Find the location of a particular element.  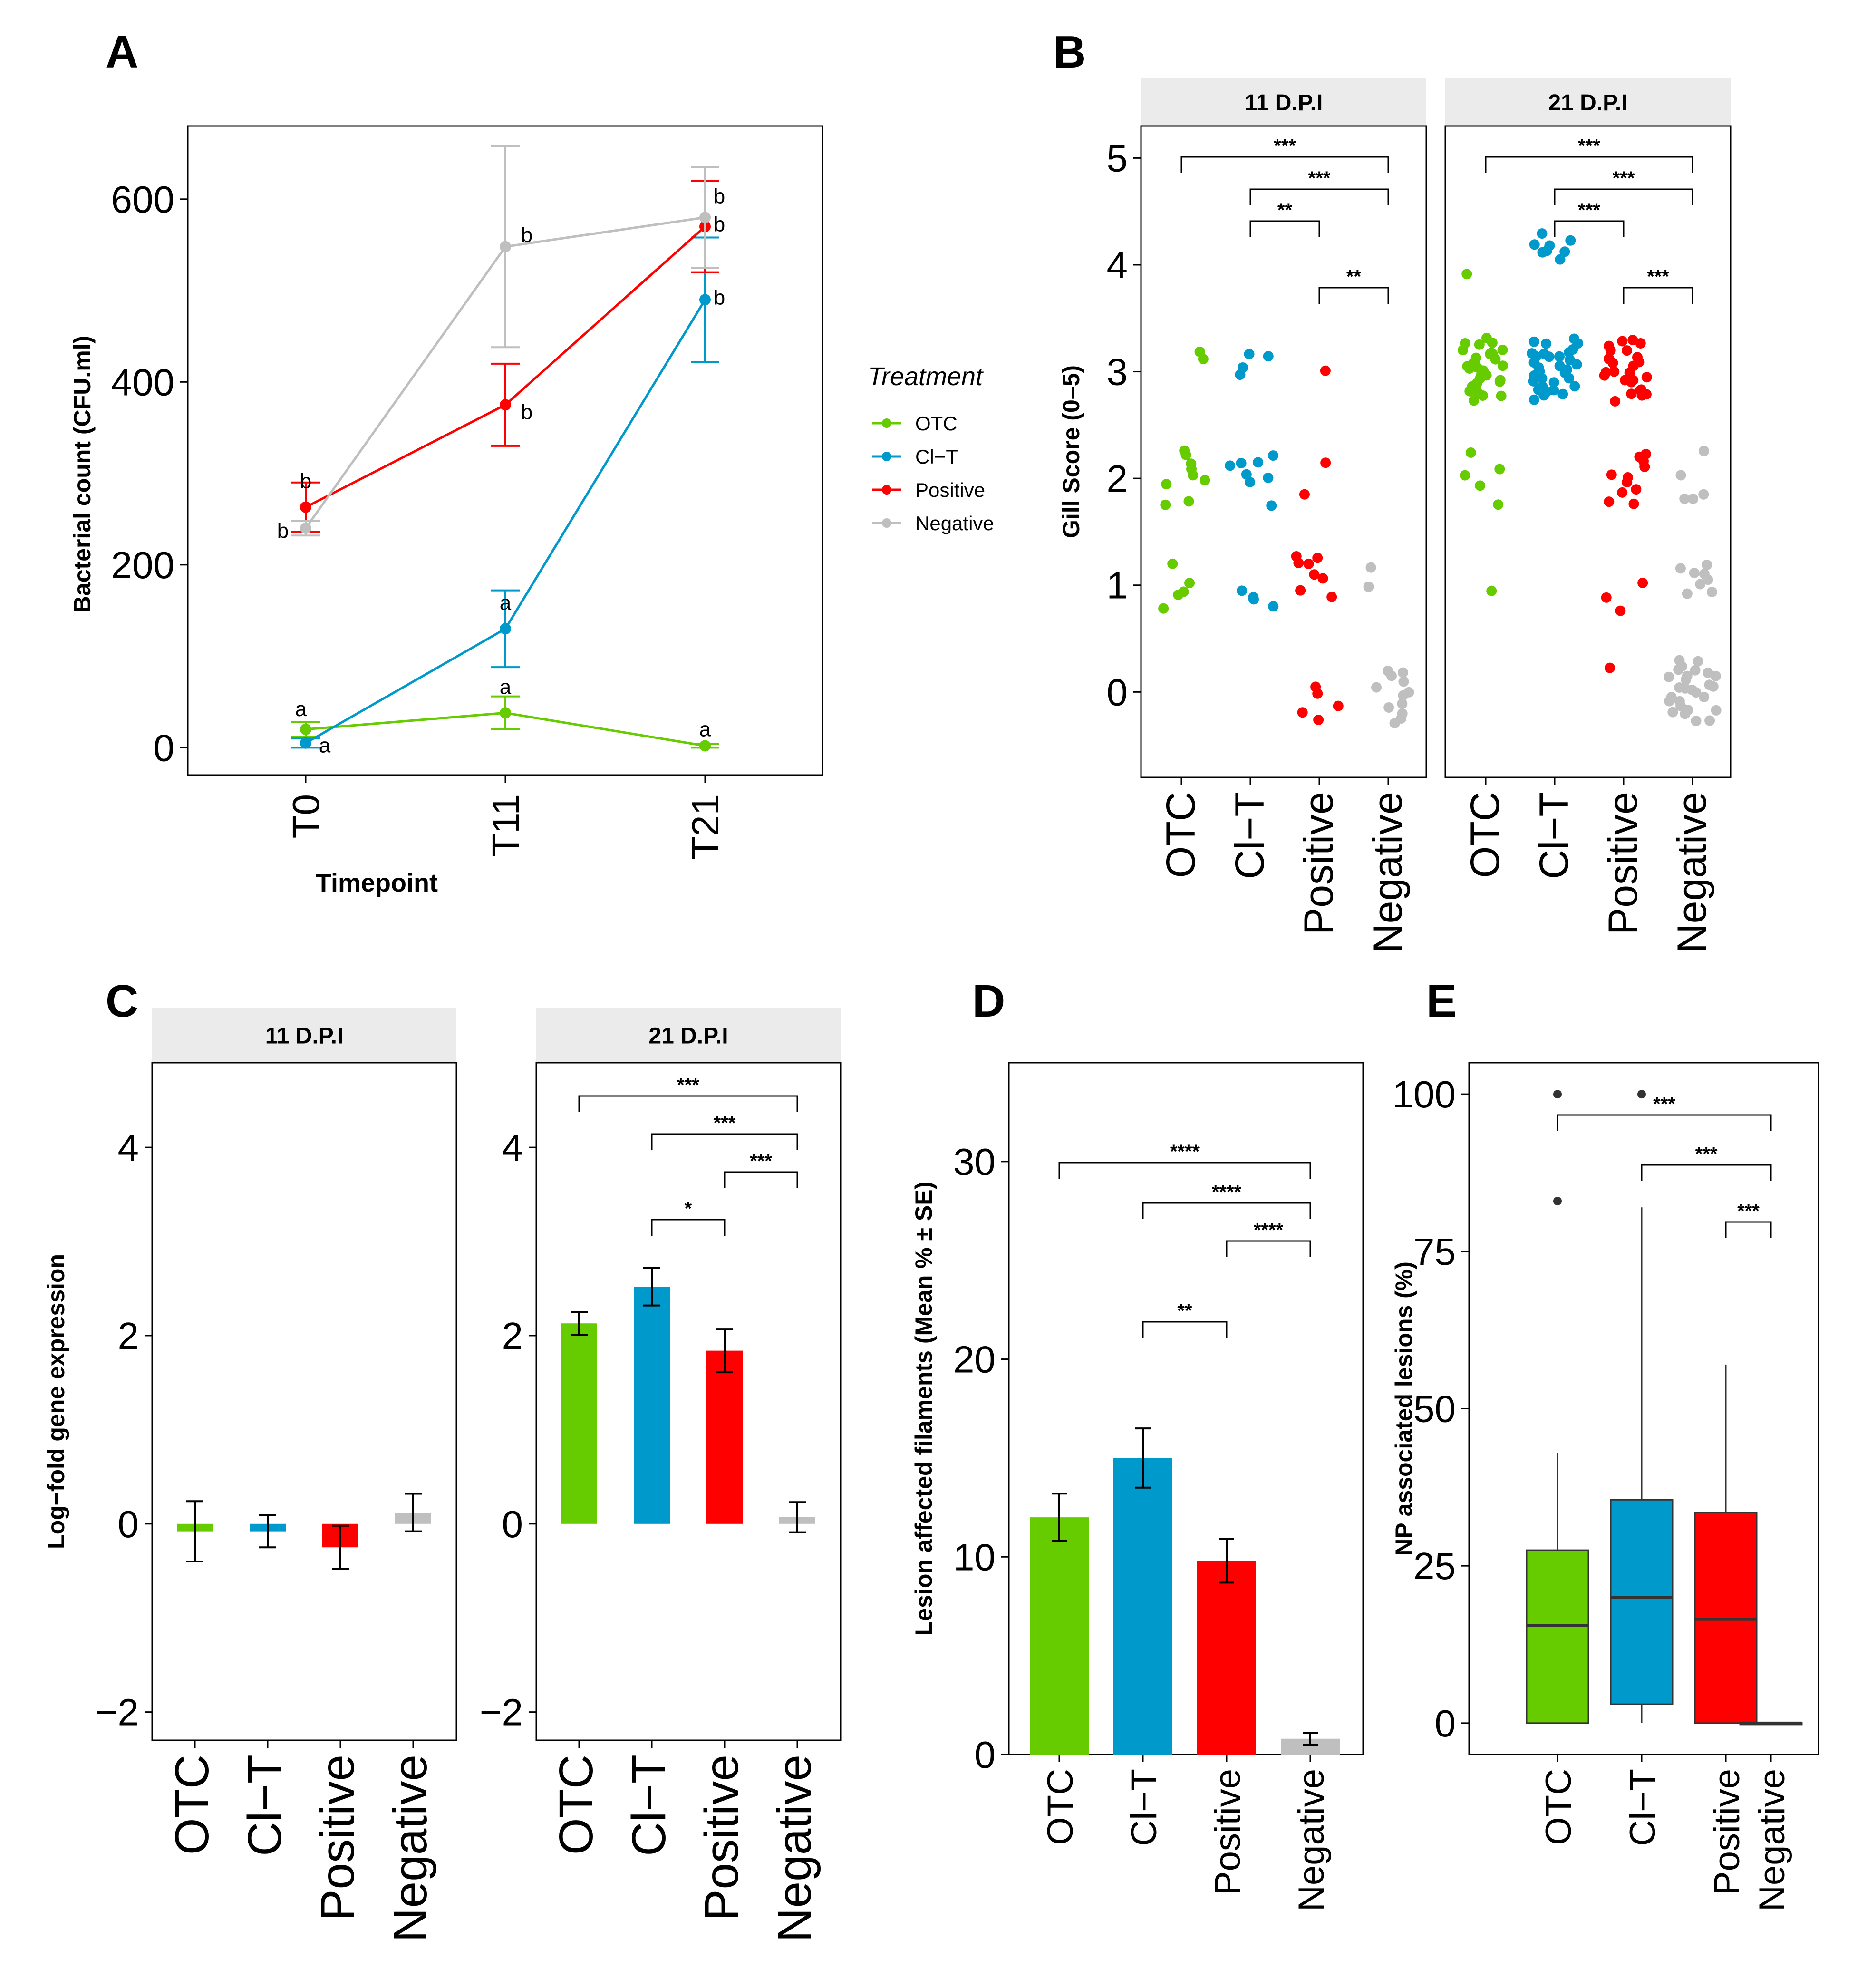

panel-a-y-tick-label: 400 is located at coordinates (142, 382).